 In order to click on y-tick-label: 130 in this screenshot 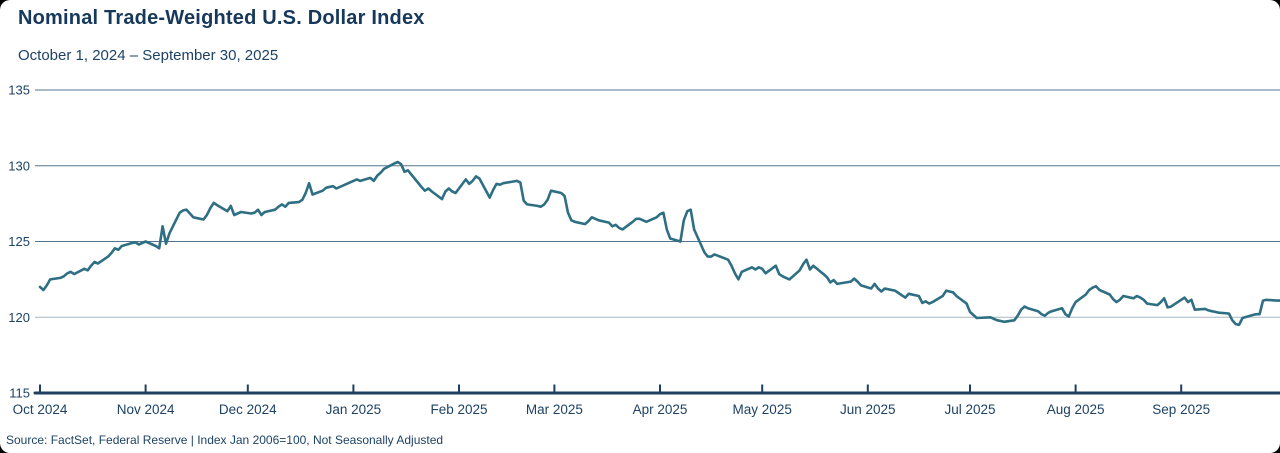, I will do `click(19, 165)`.